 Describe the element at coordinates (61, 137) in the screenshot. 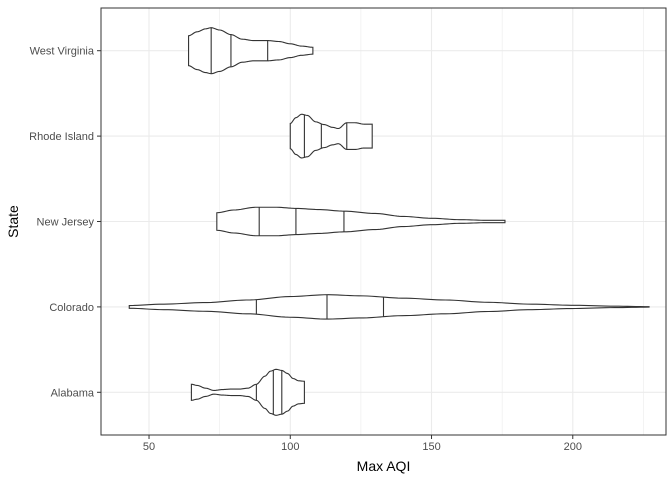

I see `y-tick-label: Rhode Island` at that location.